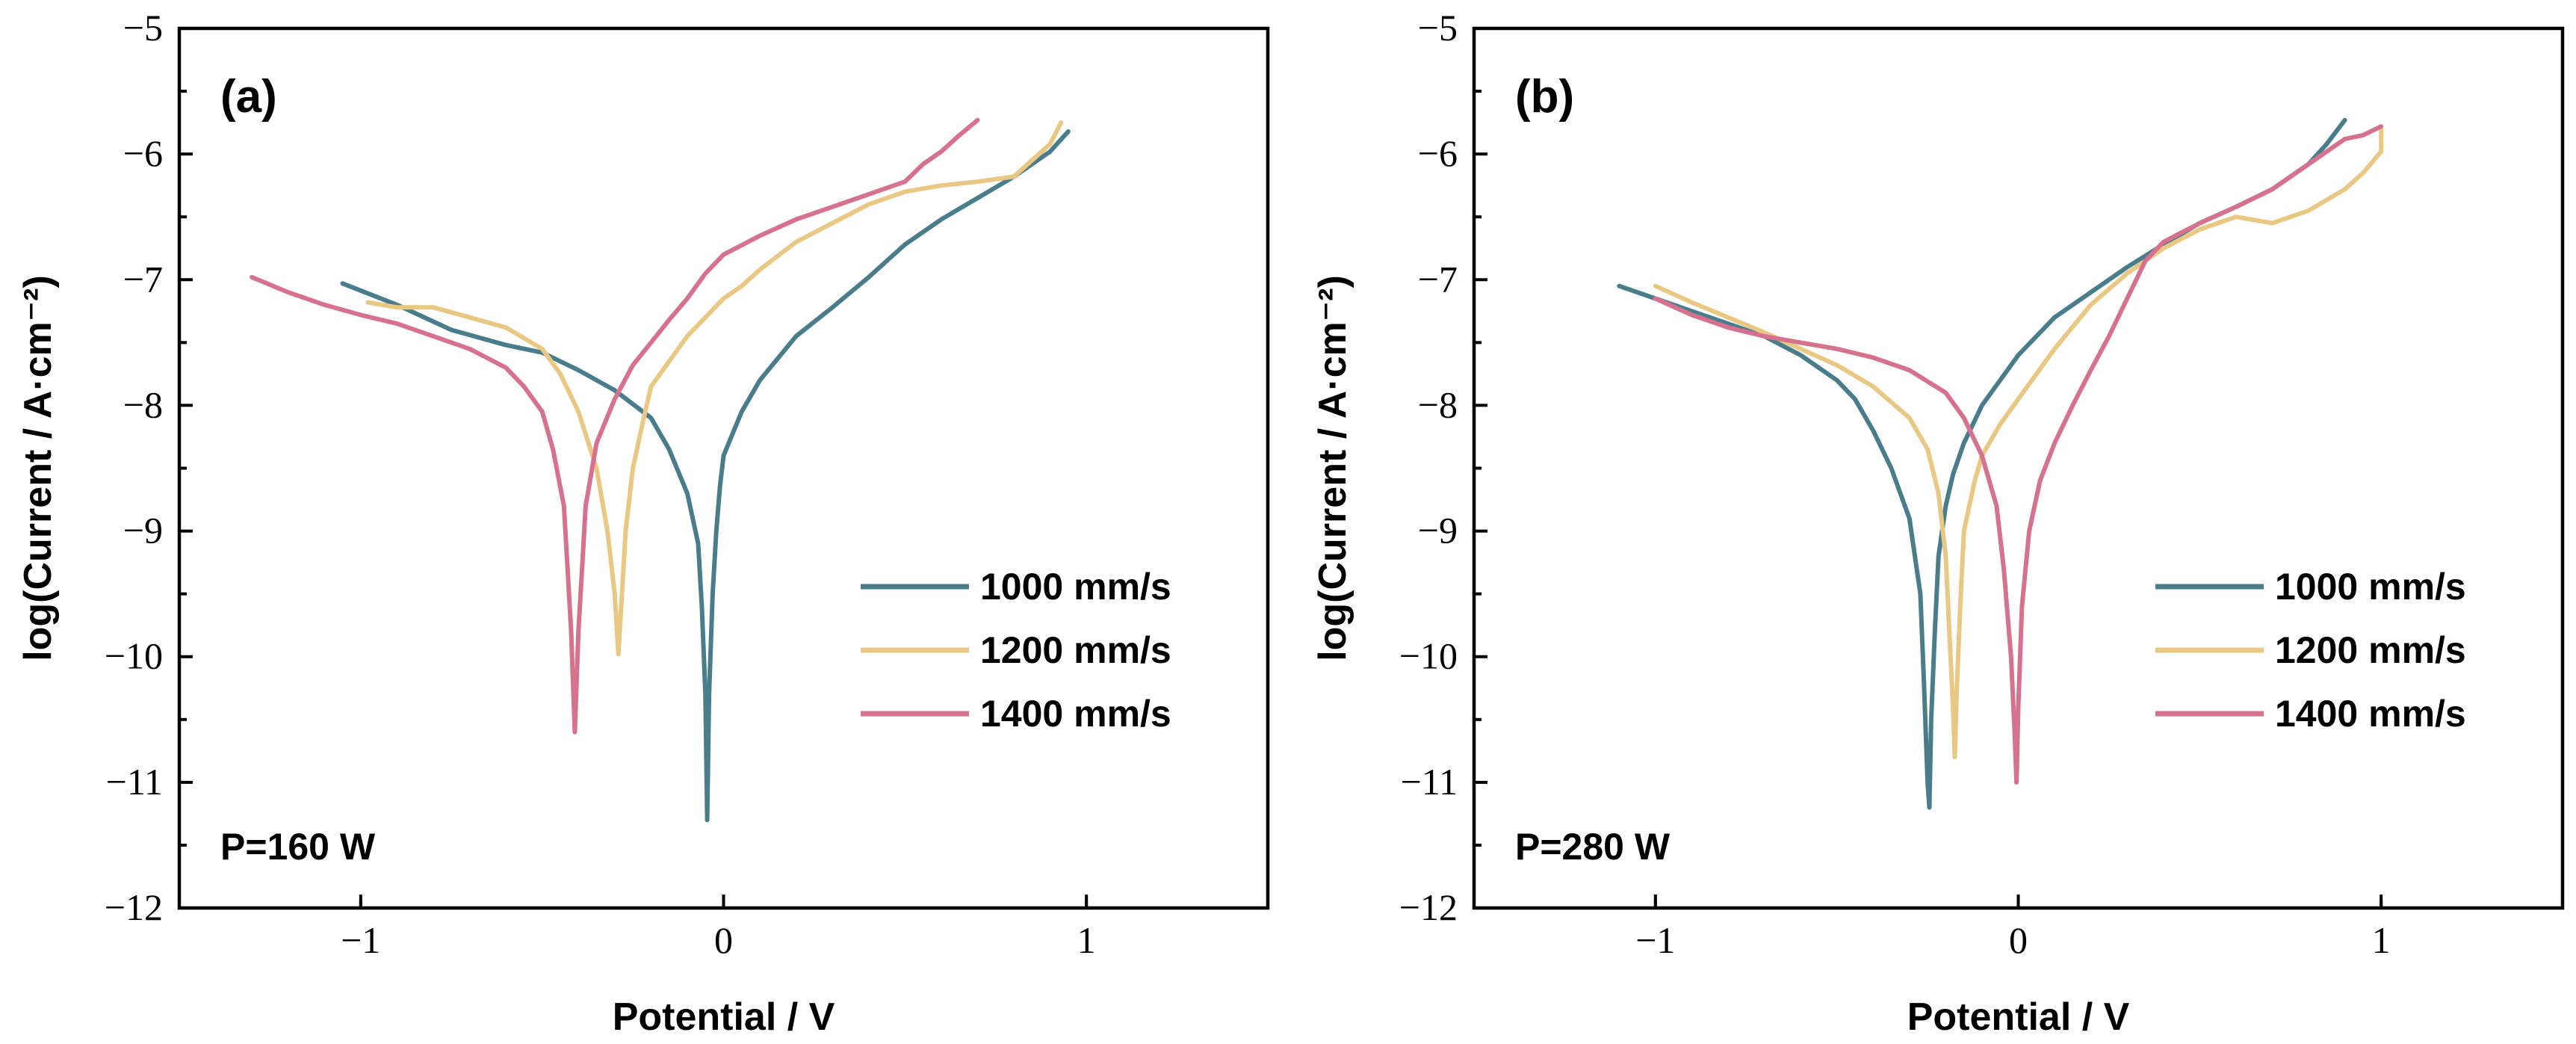 This screenshot has height=1044, width=2576. Describe the element at coordinates (1593, 847) in the screenshot. I see `power-annotation: P=280 W` at that location.